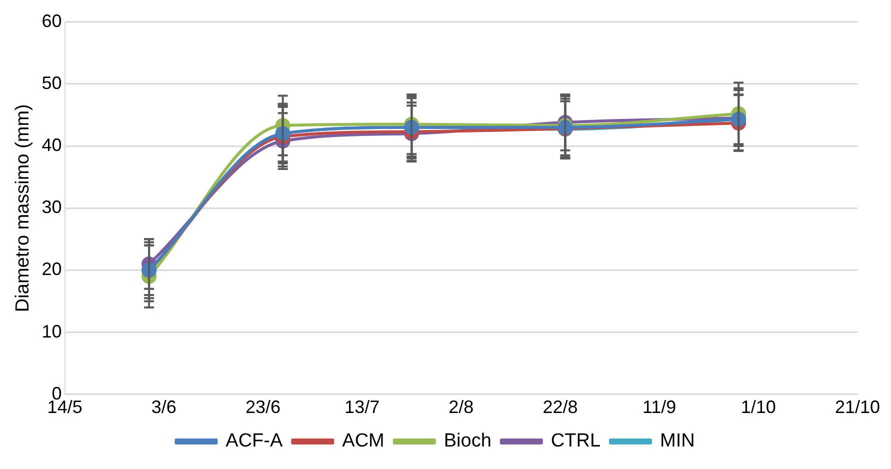 The image size is (891, 469). I want to click on x-tick-label: 3/6, so click(163, 407).